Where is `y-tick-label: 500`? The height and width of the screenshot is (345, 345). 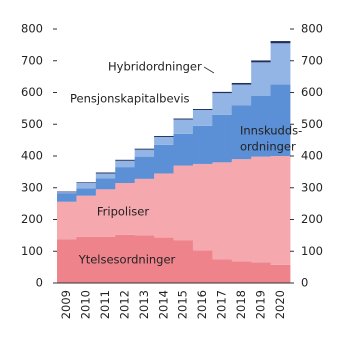 y-tick-label: 500 is located at coordinates (32, 124).